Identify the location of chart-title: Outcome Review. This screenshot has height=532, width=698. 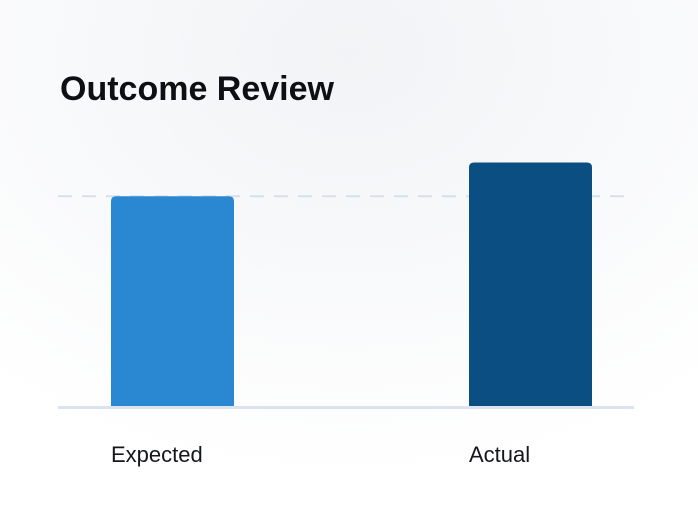
(197, 89).